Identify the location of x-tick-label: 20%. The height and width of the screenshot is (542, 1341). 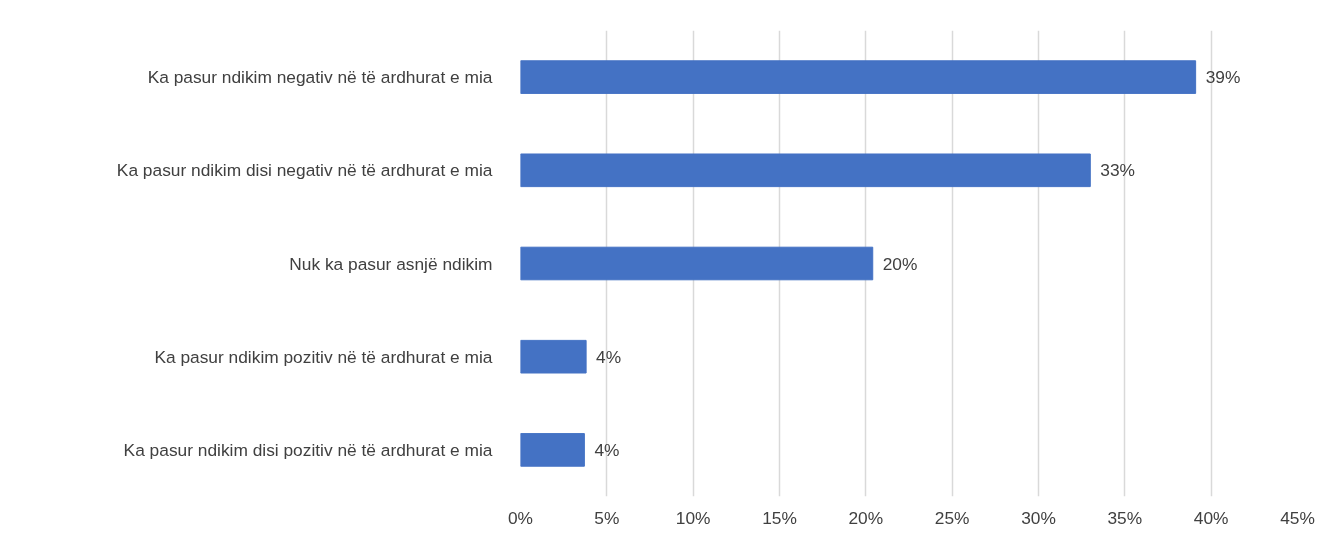
(866, 517).